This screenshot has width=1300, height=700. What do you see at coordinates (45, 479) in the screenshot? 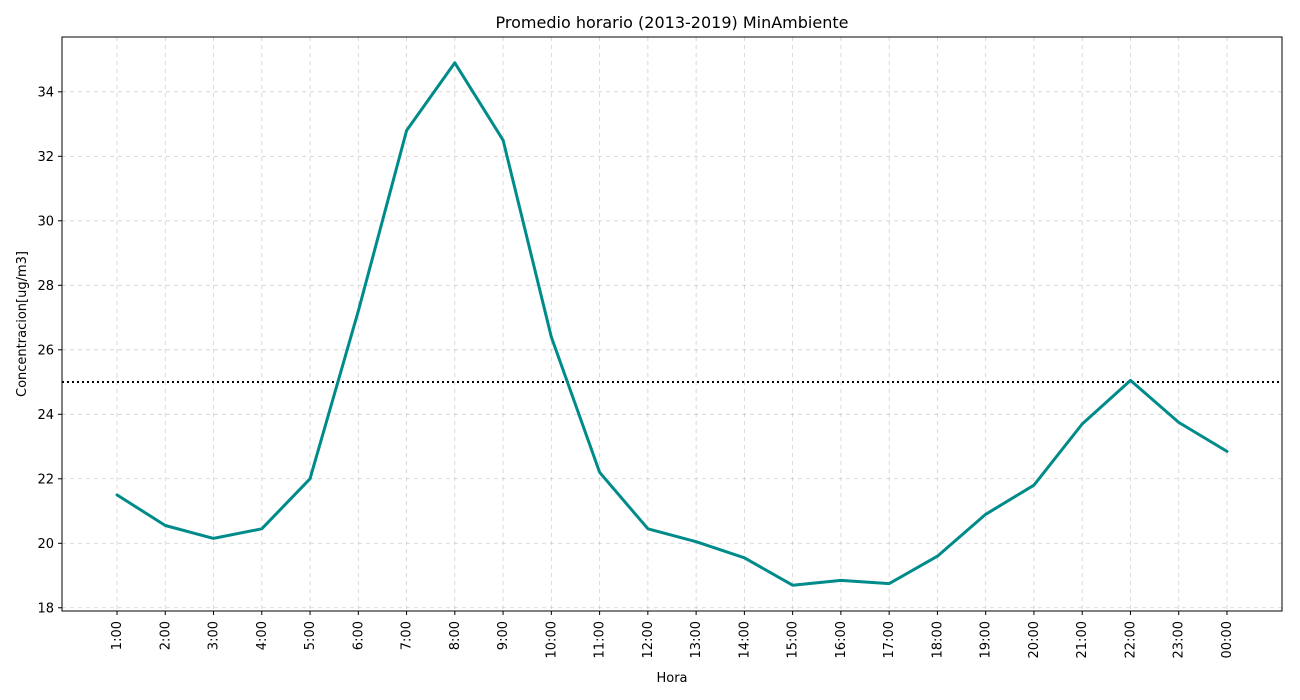
I see `y-tick-label: 22` at bounding box center [45, 479].